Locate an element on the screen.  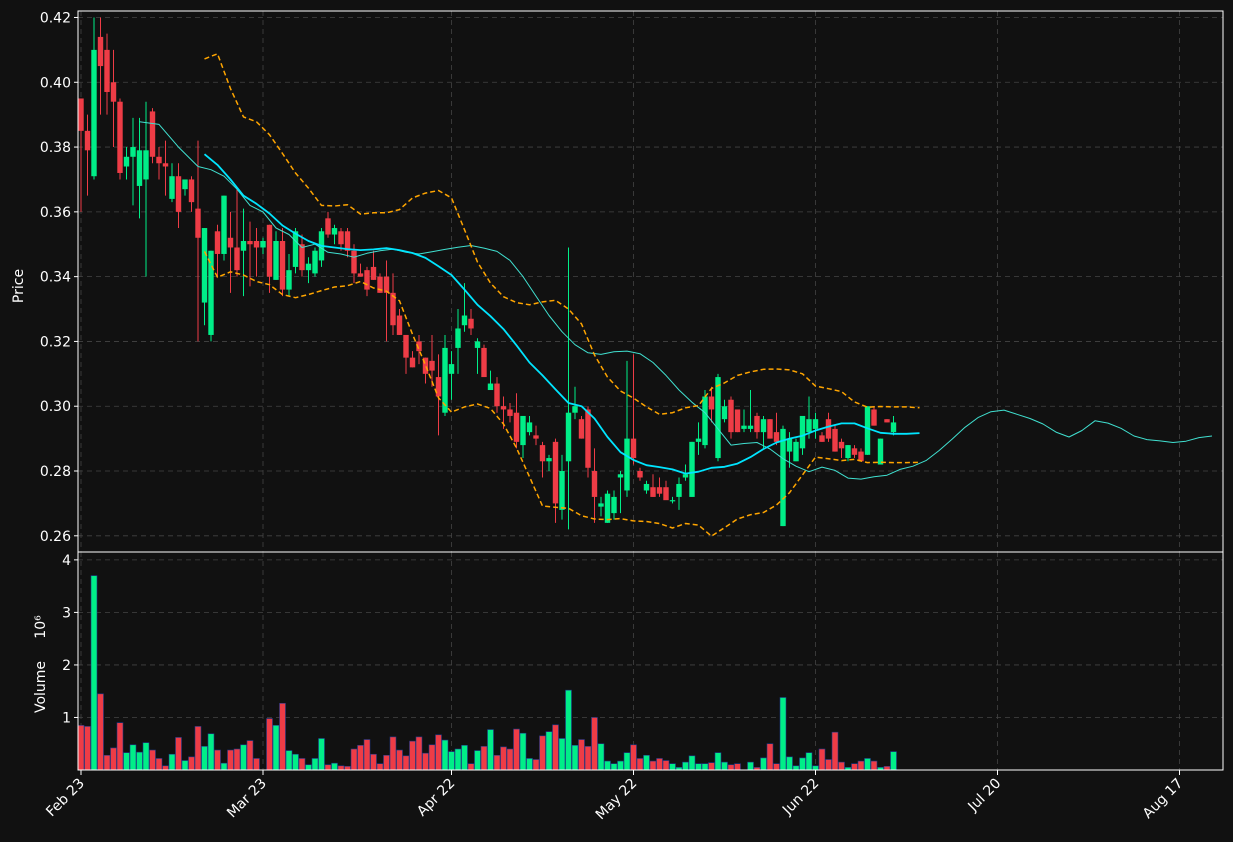
price-tick-label: 0.28 is located at coordinates (55, 472).